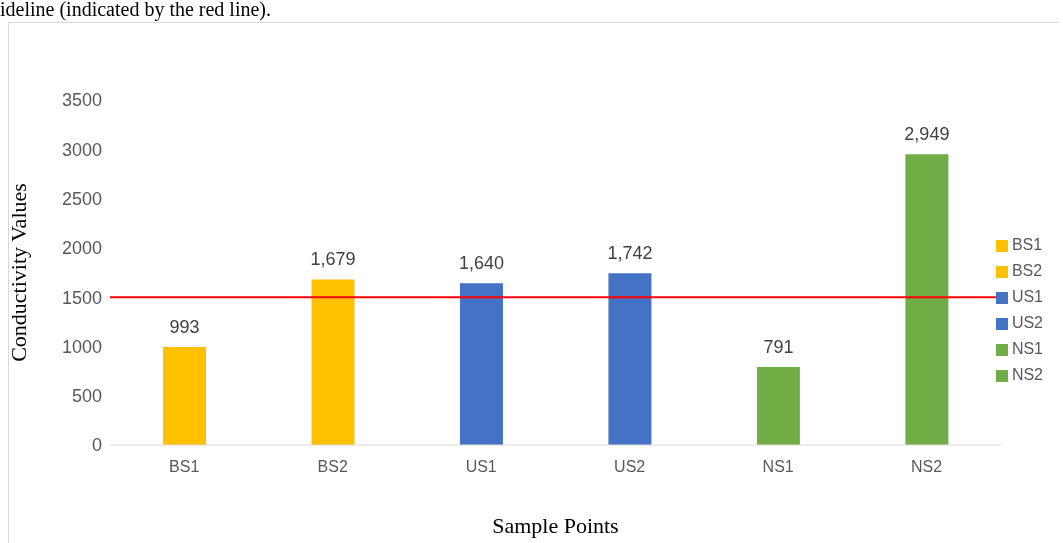 This screenshot has width=1063, height=543. I want to click on data-label: 1,640, so click(481, 263).